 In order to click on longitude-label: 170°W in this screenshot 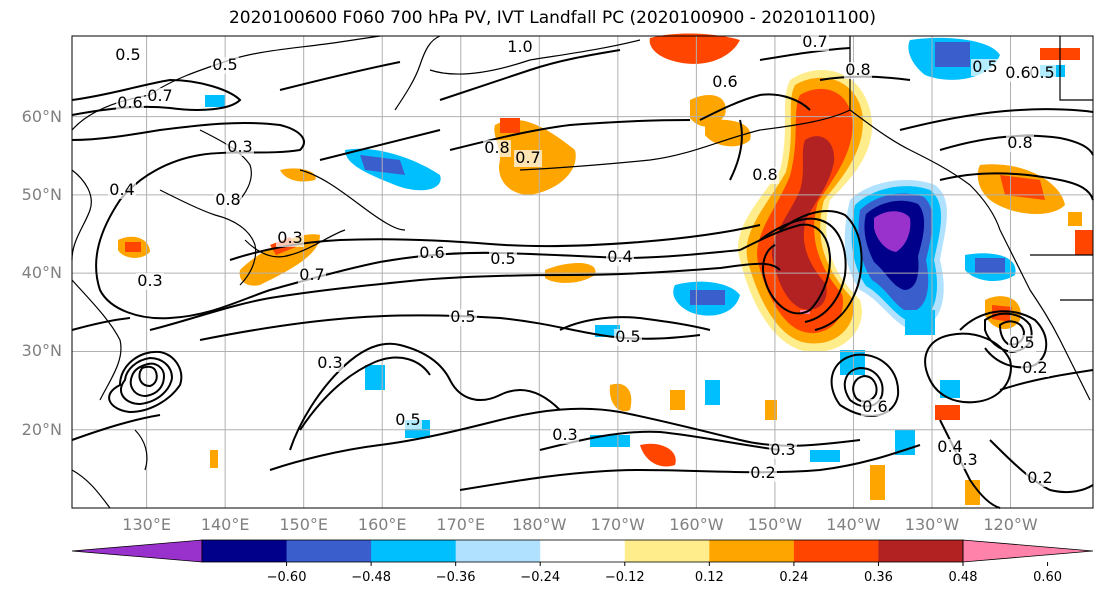, I will do `click(617, 524)`.